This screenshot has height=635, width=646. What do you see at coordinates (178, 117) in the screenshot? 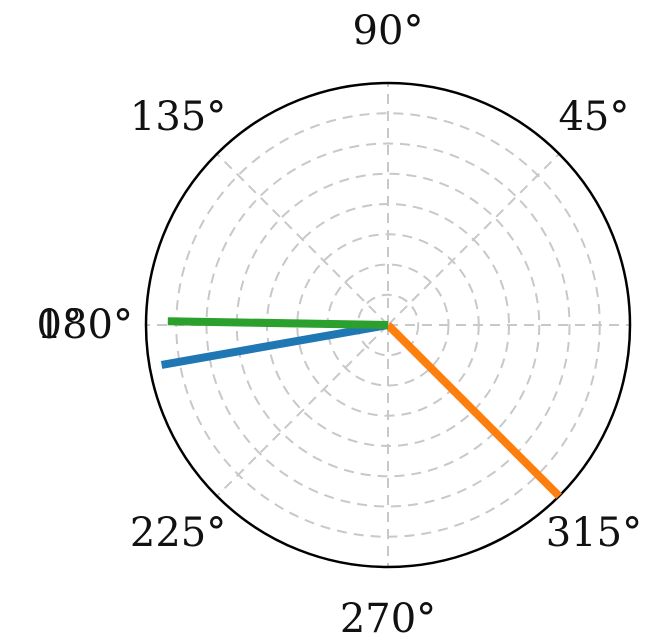
I see `angle-tick-label: 135°` at bounding box center [178, 117].